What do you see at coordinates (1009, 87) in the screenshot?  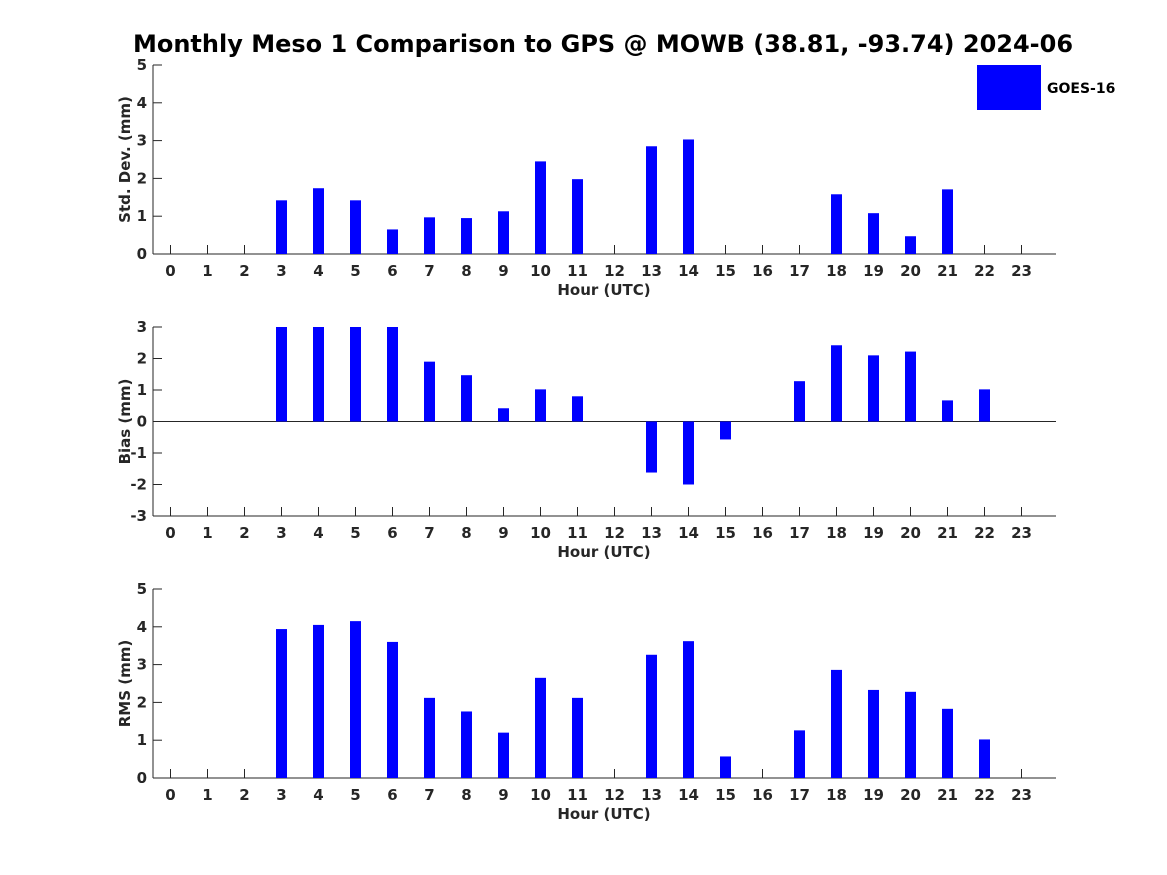 I see `legend-swatch-goes16` at bounding box center [1009, 87].